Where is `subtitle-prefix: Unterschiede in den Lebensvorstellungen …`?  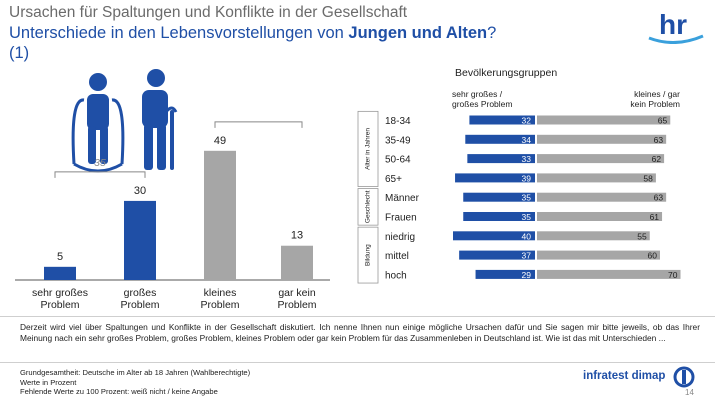 subtitle-prefix: Unterschiede in den Lebensvorstellungen … is located at coordinates (179, 33).